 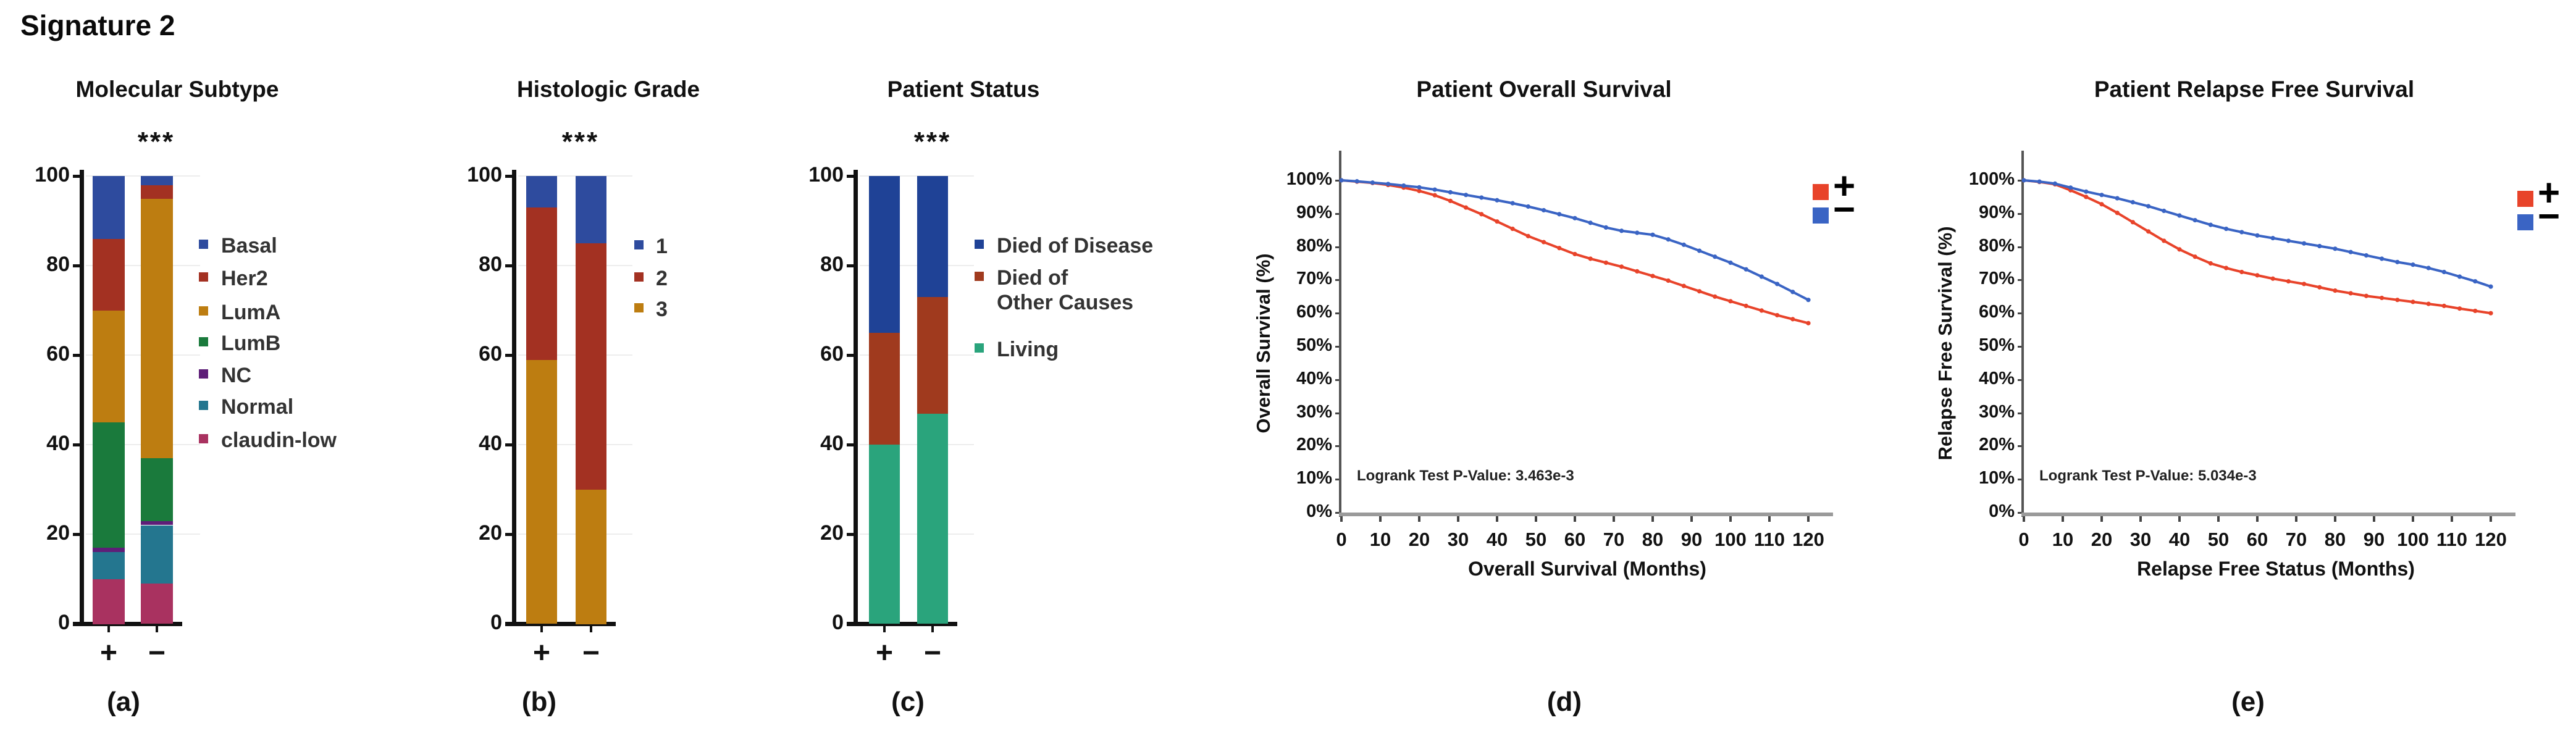 What do you see at coordinates (1844, 186) in the screenshot?
I see `d-legend-label-plus: +` at bounding box center [1844, 186].